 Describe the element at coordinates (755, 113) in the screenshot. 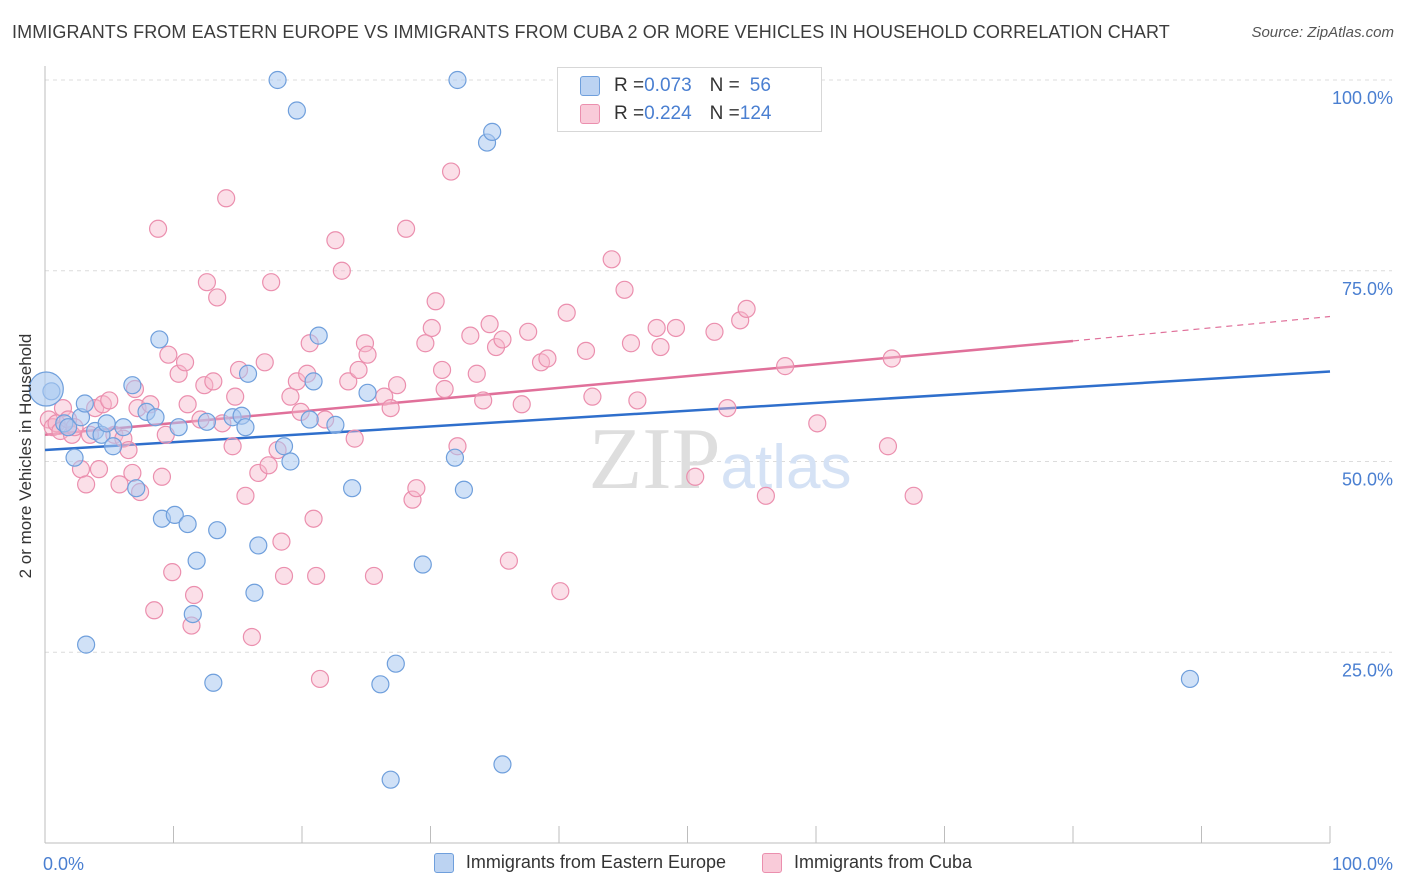

I see `legend-n-value: 124` at that location.